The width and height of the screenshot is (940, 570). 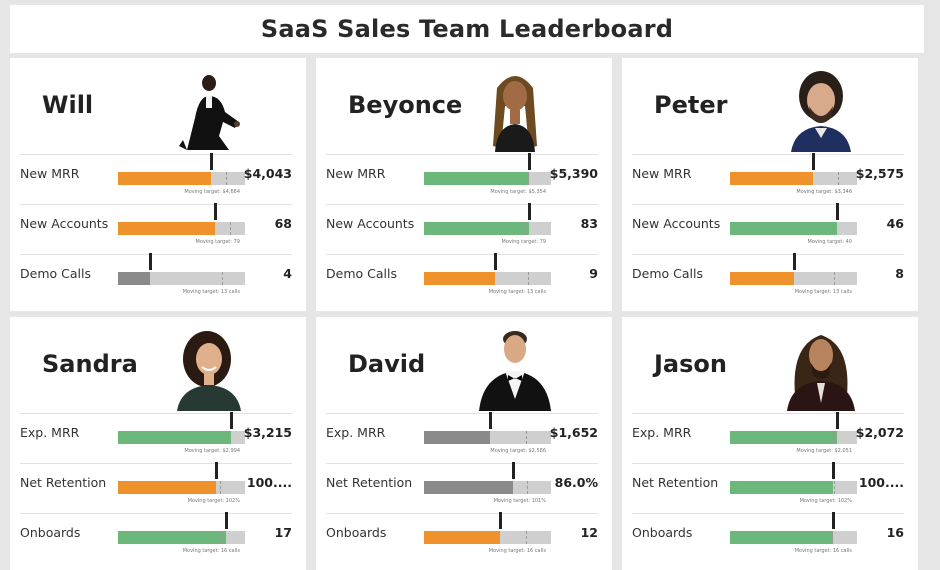 What do you see at coordinates (68, 105) in the screenshot?
I see `person-name: Will` at bounding box center [68, 105].